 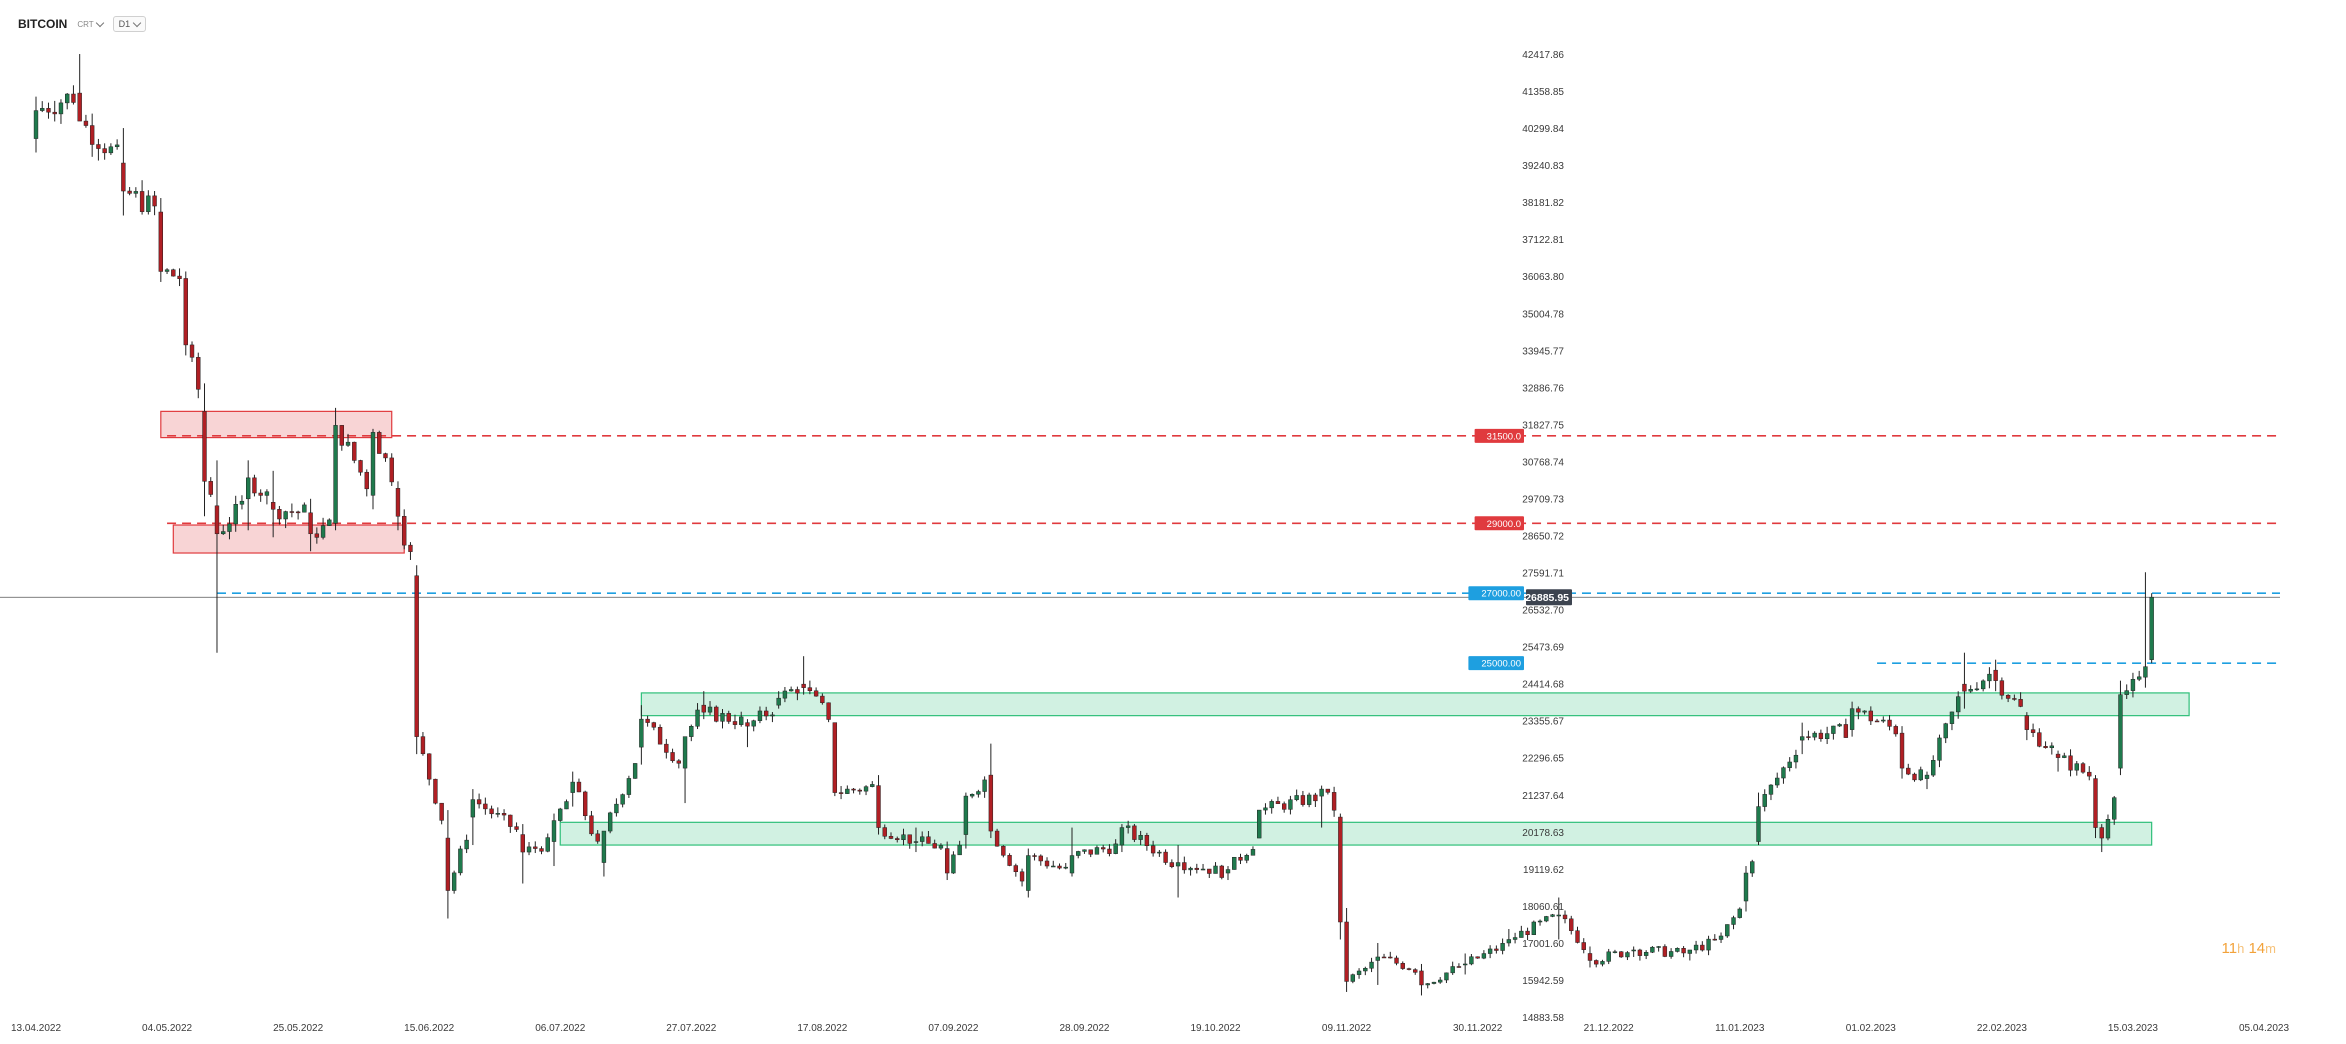 What do you see at coordinates (1499, 435) in the screenshot?
I see `level-tag` at bounding box center [1499, 435].